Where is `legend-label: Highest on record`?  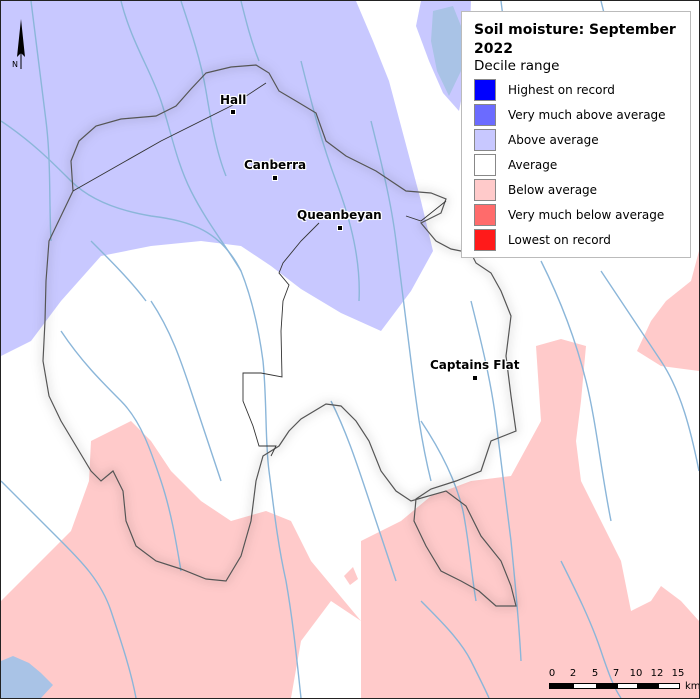 legend-label: Highest on record is located at coordinates (561, 90).